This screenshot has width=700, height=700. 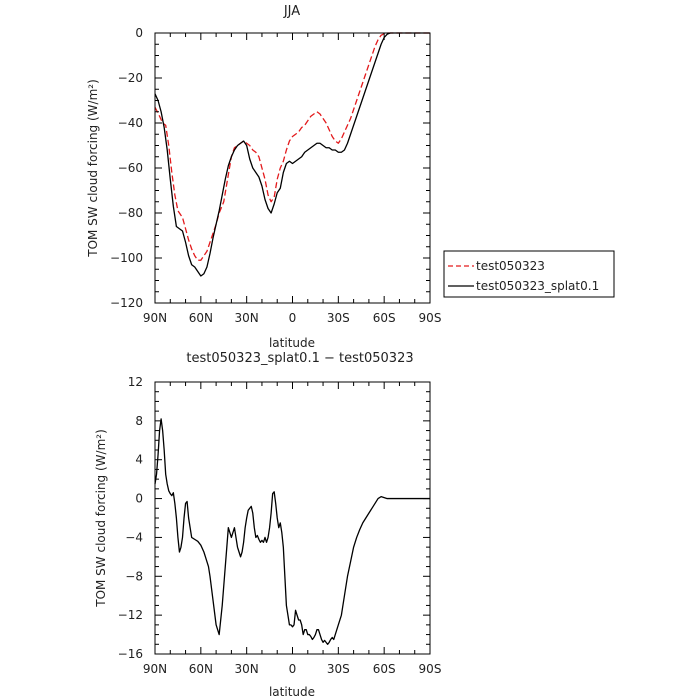 I want to click on lower-x-tick-label: 90N, so click(x=155, y=669).